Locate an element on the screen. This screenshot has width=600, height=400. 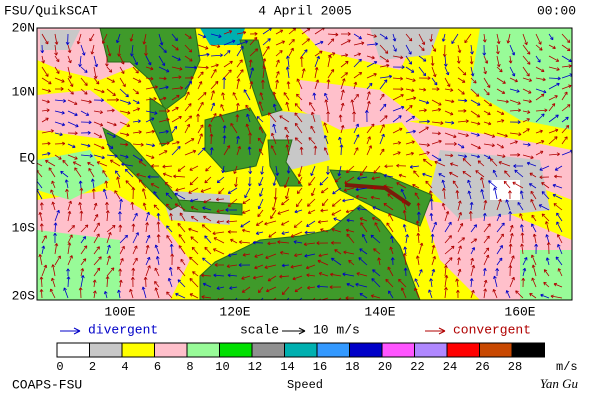
convergent-label: convergent is located at coordinates (492, 329).